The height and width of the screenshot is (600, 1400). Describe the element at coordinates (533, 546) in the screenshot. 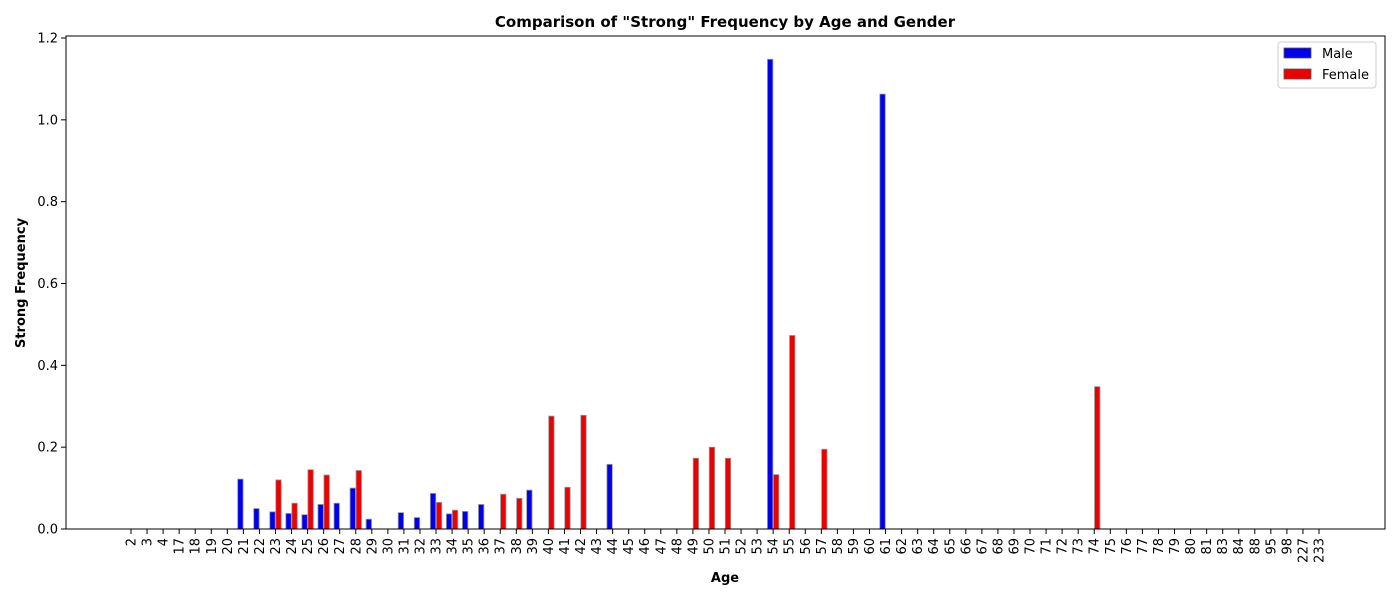

I see `x-tick-label: 39` at that location.